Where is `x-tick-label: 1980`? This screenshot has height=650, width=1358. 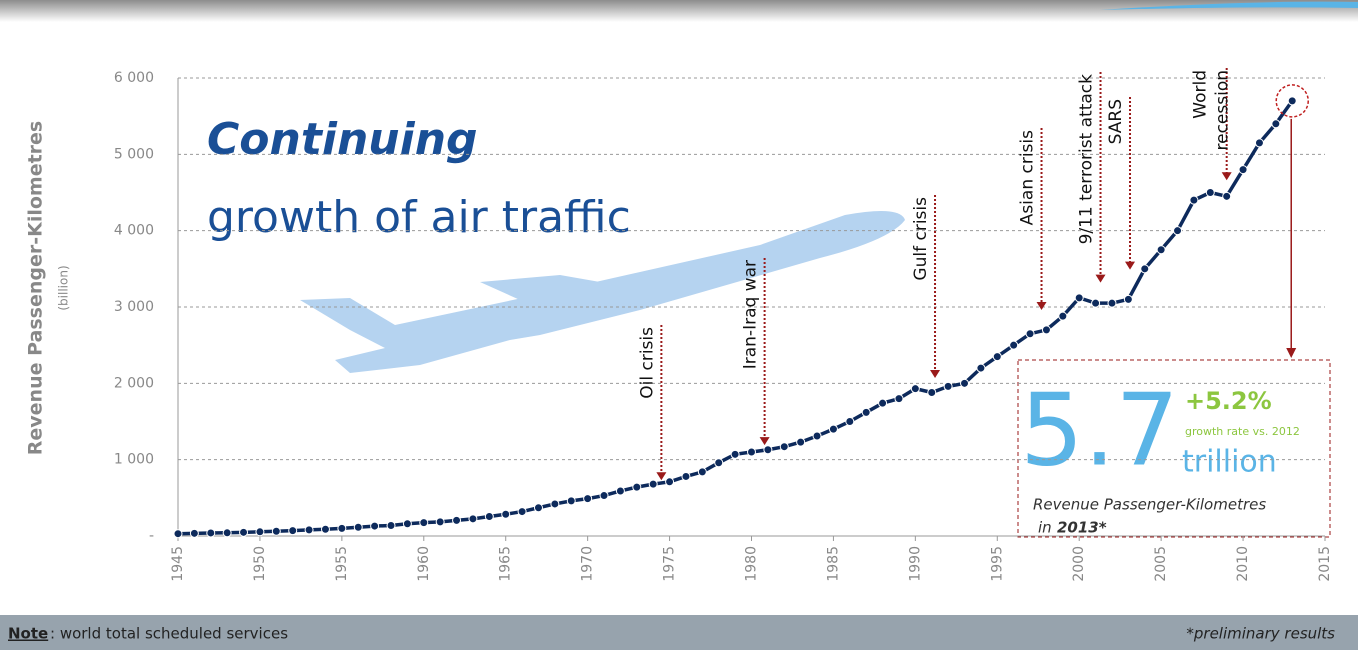
x-tick-label: 1980 is located at coordinates (752, 564).